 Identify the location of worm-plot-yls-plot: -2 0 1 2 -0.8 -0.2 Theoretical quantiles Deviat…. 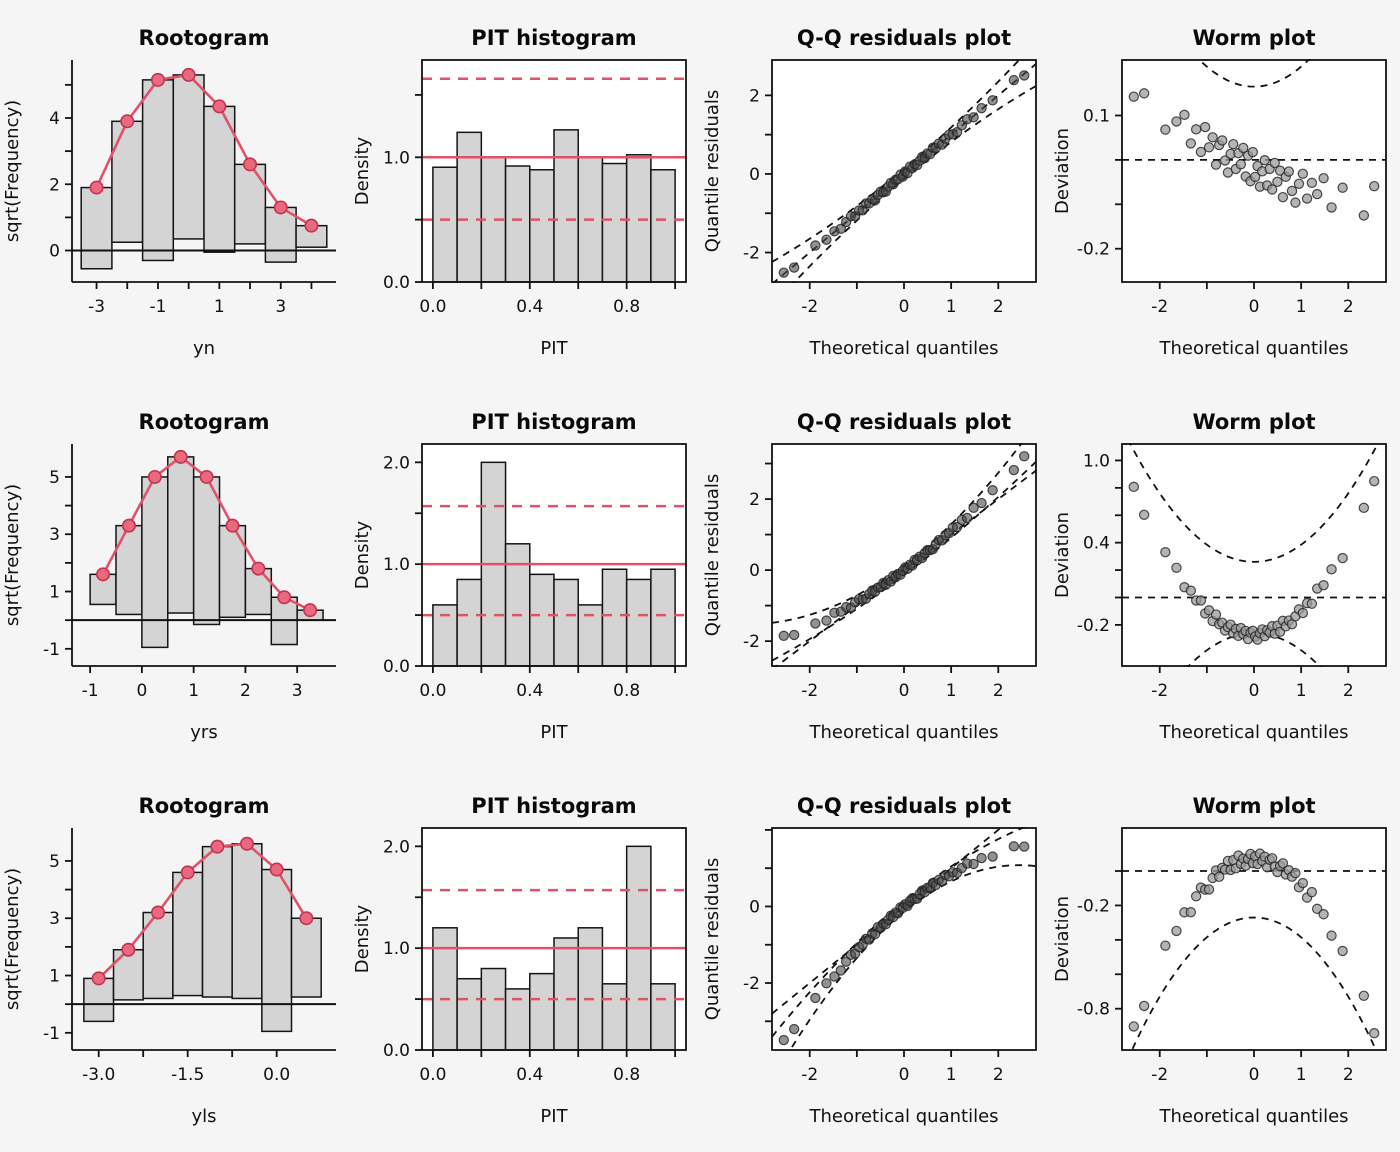
(1219, 977).